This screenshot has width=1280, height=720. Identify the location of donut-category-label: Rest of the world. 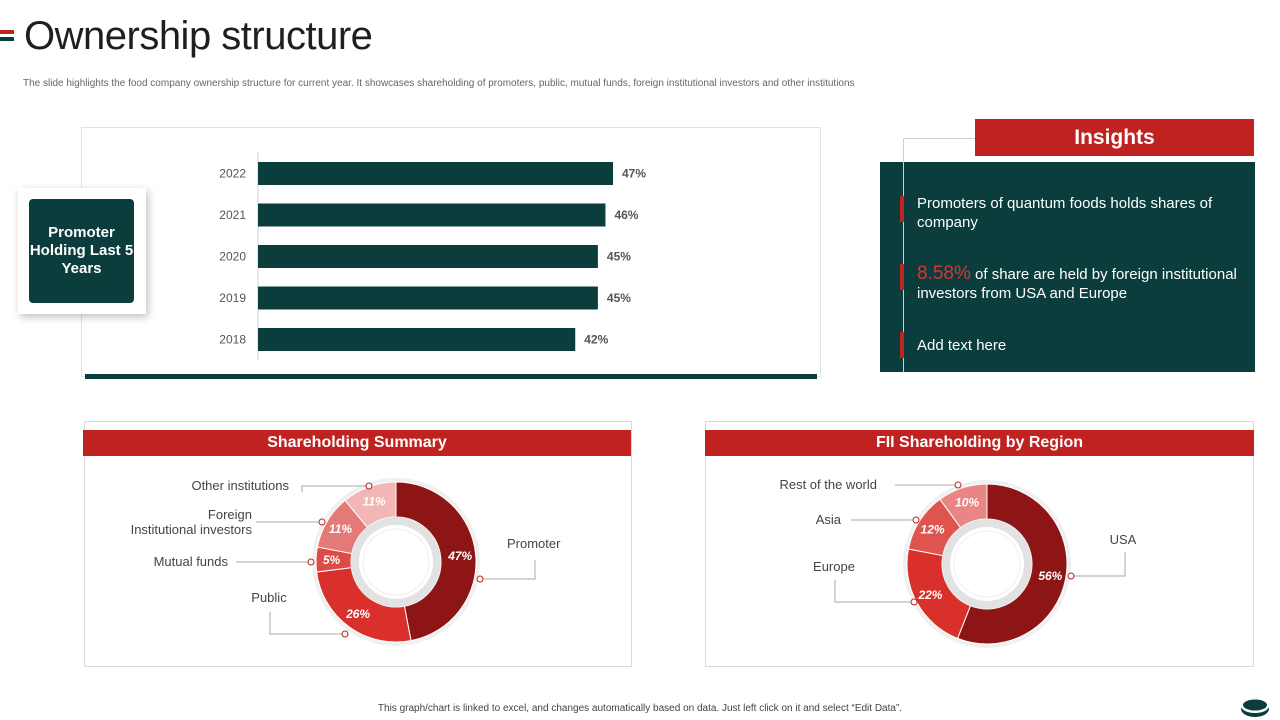
(828, 484).